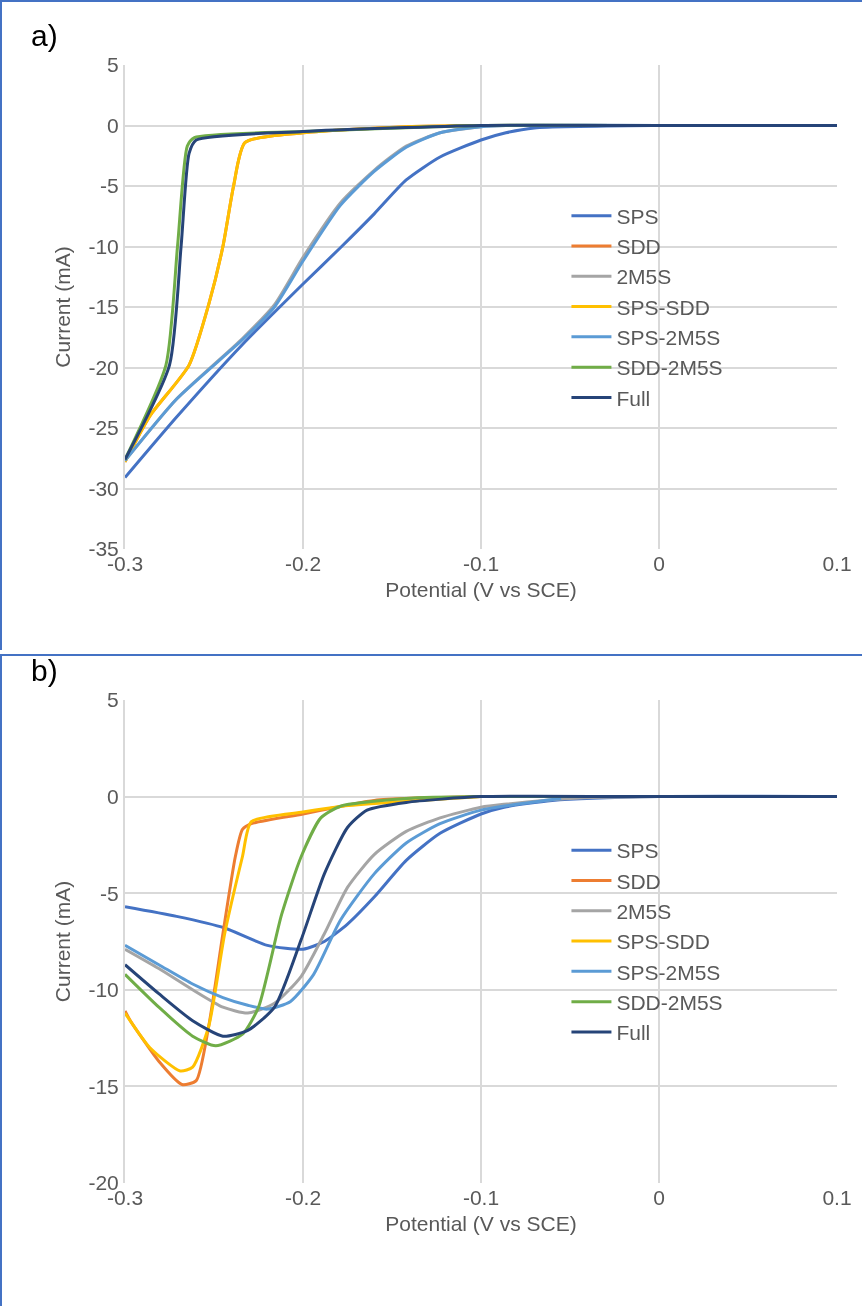  What do you see at coordinates (103, 428) in the screenshot?
I see `y-tick-label: -25` at bounding box center [103, 428].